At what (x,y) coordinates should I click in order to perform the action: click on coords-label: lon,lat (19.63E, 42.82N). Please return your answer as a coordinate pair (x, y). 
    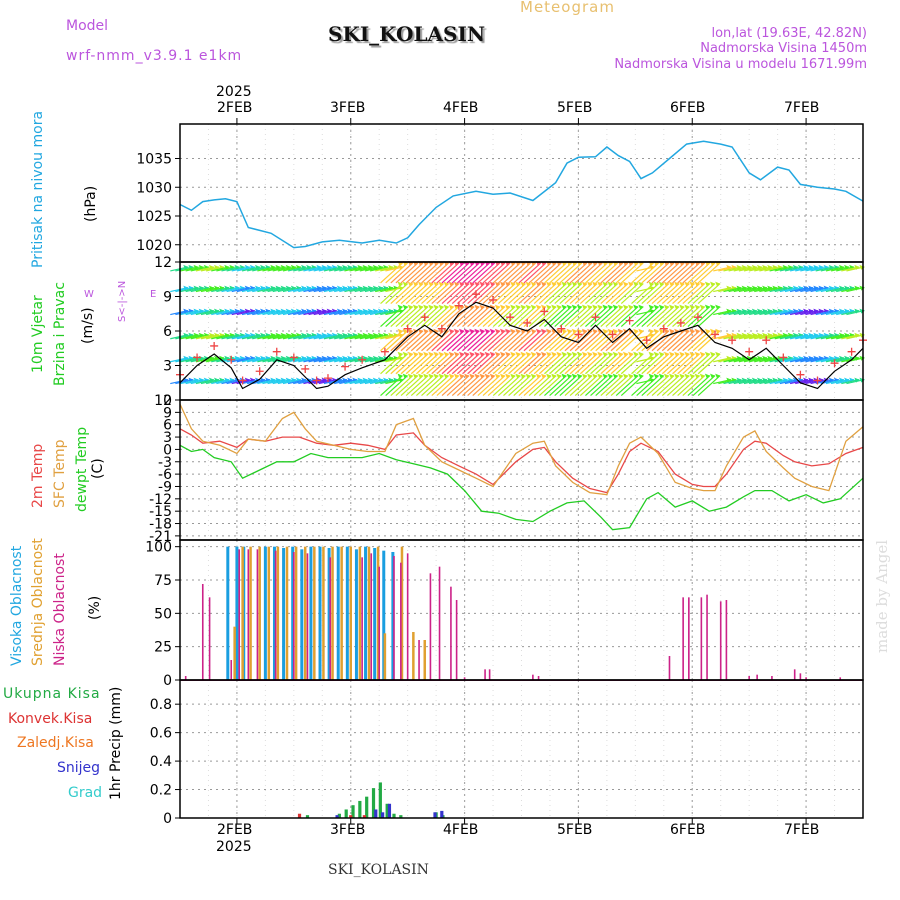
    Looking at the image, I should click on (789, 33).